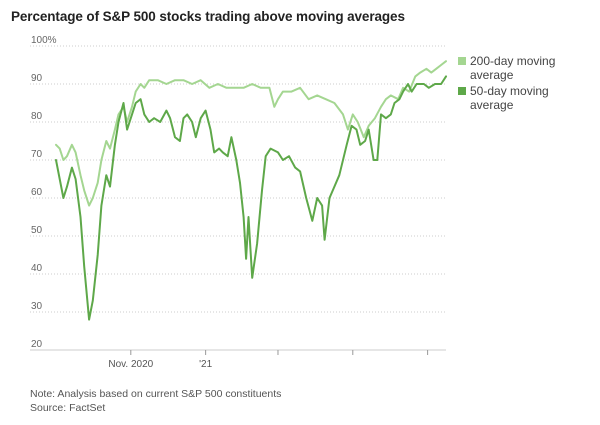 This screenshot has height=425, width=600. What do you see at coordinates (37, 78) in the screenshot?
I see `y-tick-label-90: 90` at bounding box center [37, 78].